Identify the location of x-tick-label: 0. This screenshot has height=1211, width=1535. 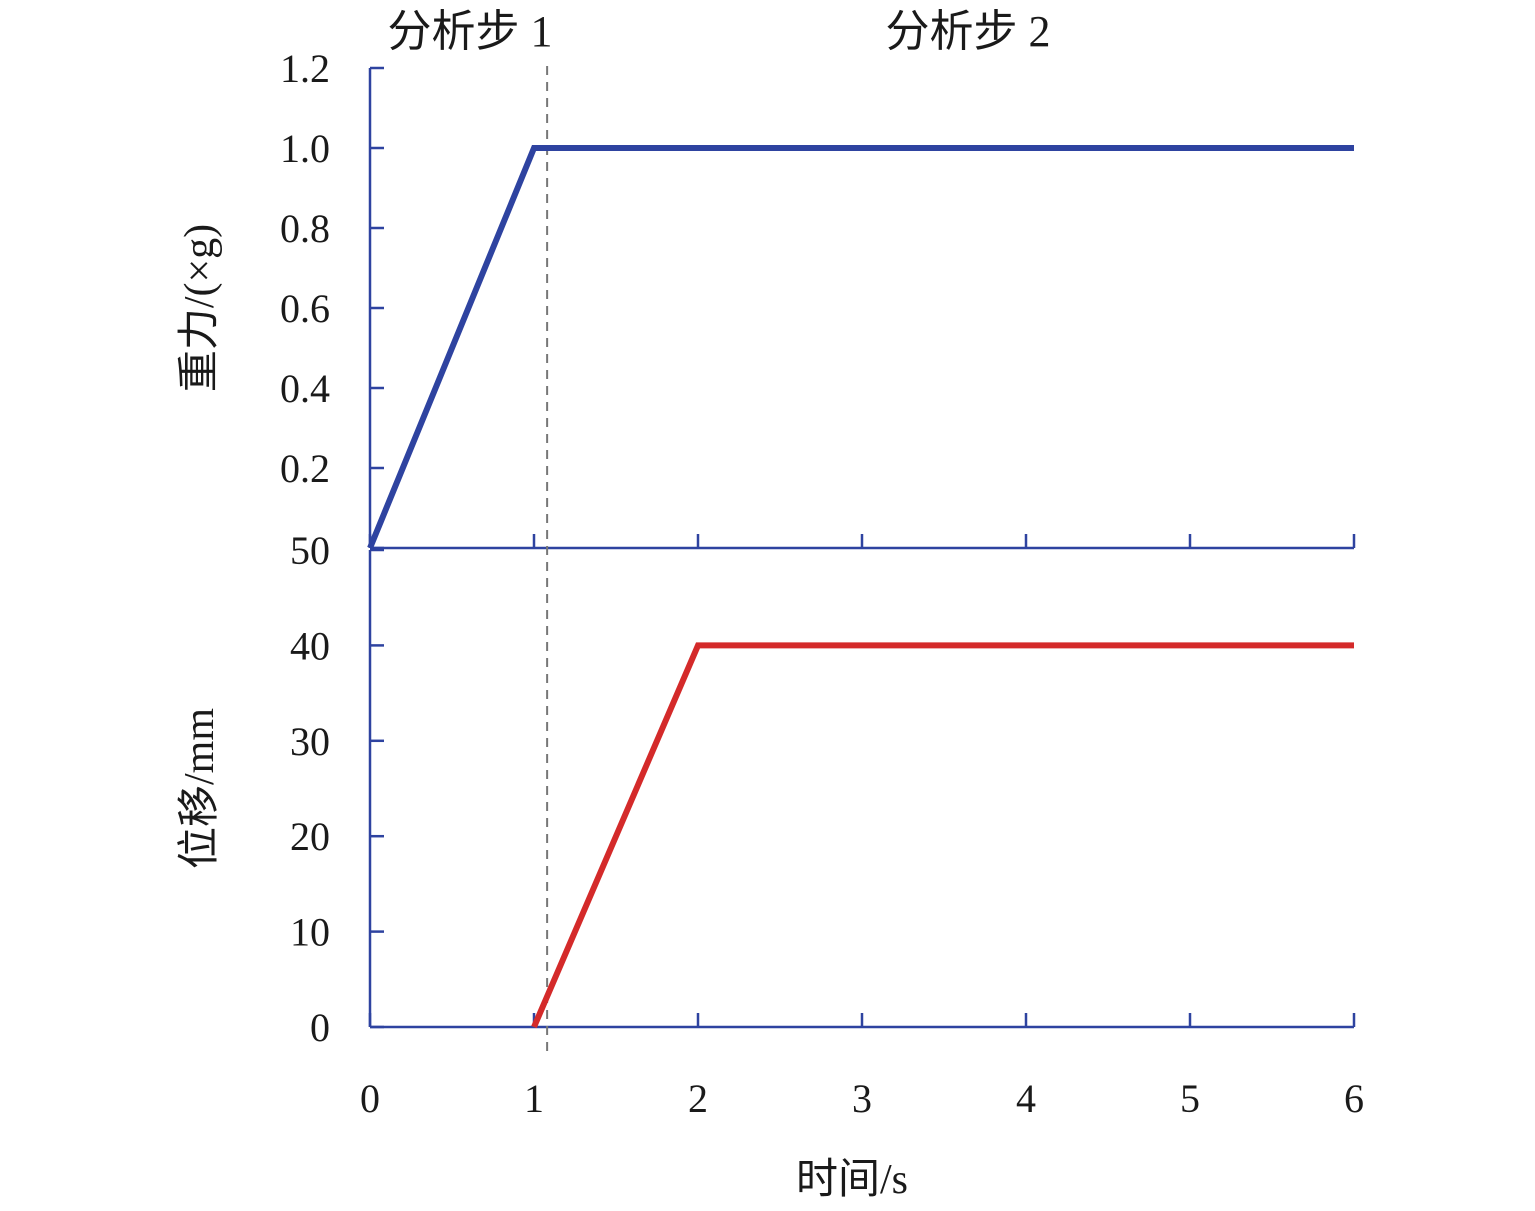
(370, 1098).